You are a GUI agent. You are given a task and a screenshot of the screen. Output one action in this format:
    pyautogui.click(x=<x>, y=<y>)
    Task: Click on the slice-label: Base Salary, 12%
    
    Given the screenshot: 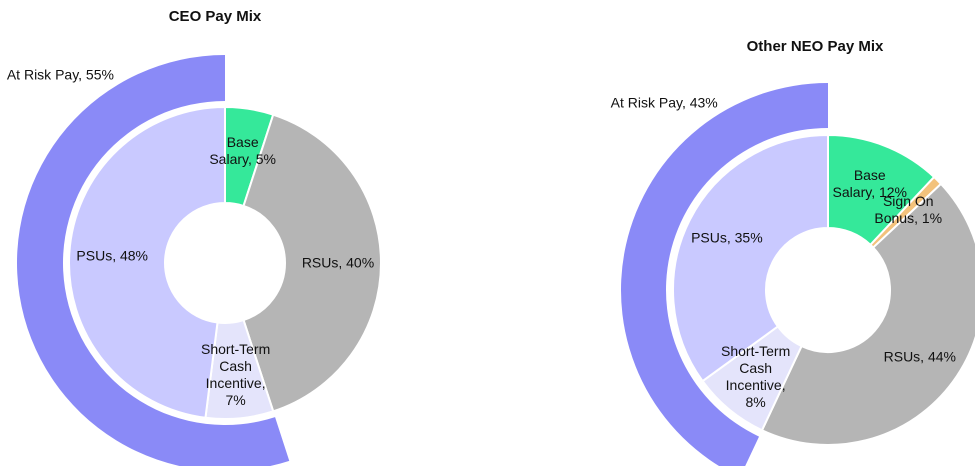 What is the action you would take?
    pyautogui.click(x=869, y=184)
    